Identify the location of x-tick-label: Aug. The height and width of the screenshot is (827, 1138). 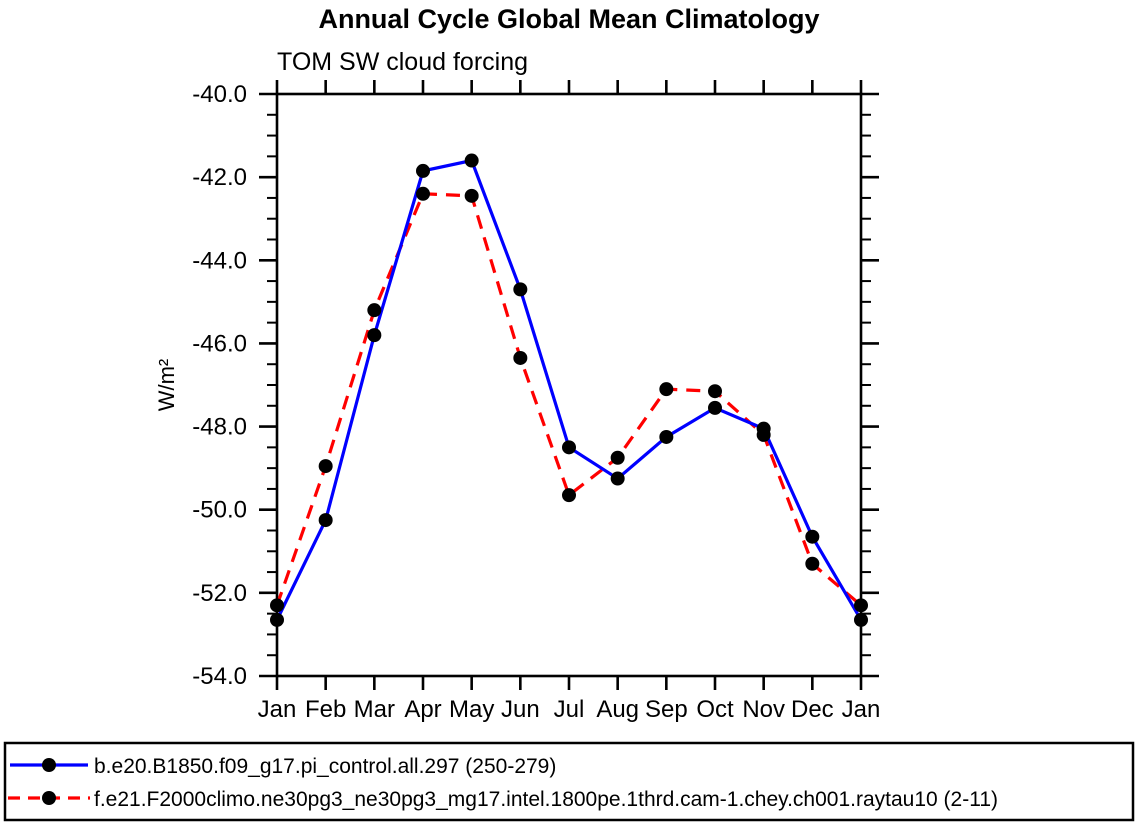
(617, 709).